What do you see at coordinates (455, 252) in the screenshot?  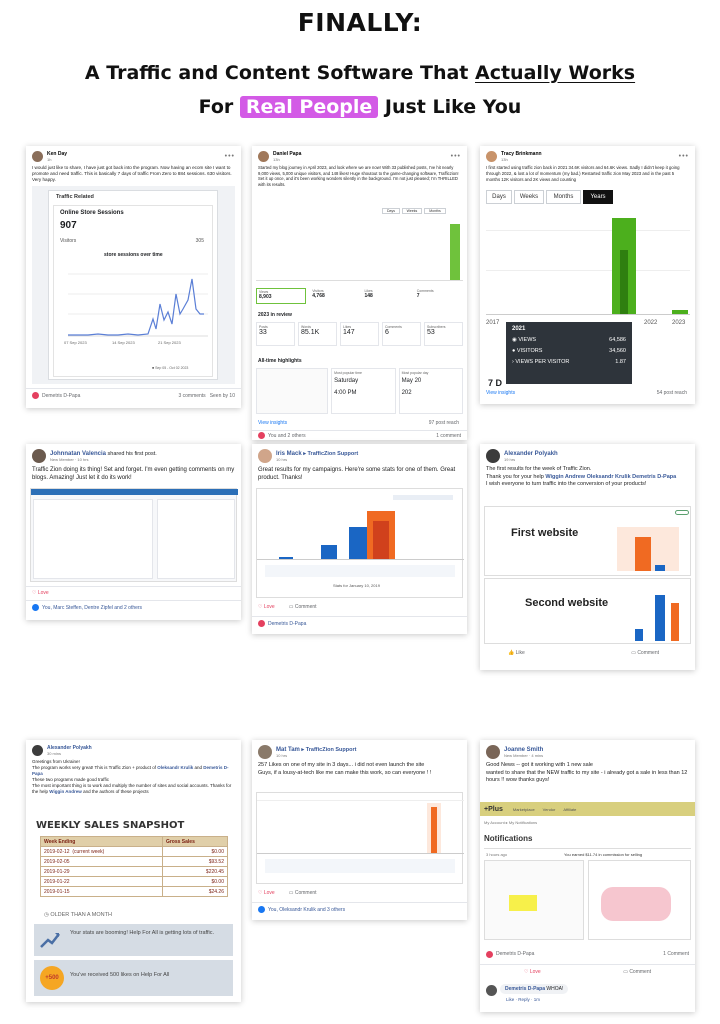 I see `chart-bar-current-month` at bounding box center [455, 252].